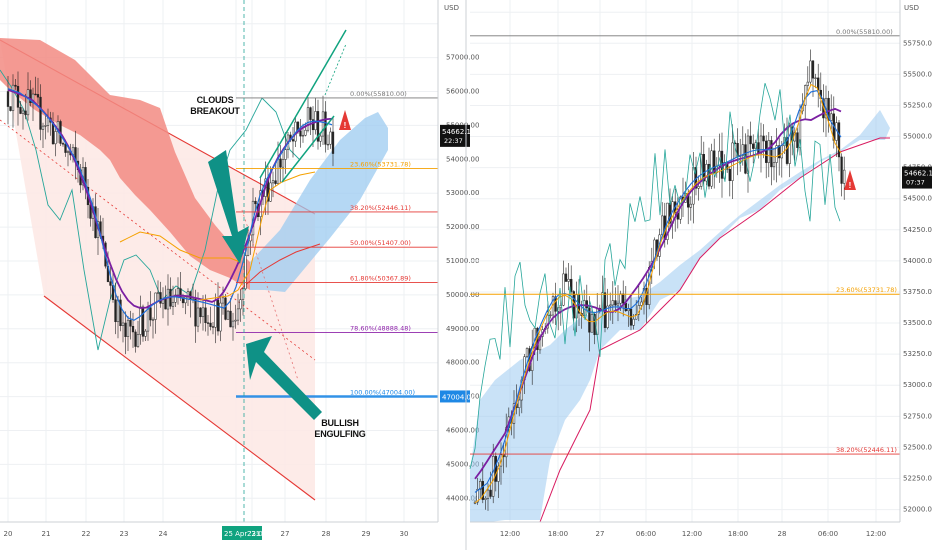  I want to click on rising-channel-upper, so click(303, 104).